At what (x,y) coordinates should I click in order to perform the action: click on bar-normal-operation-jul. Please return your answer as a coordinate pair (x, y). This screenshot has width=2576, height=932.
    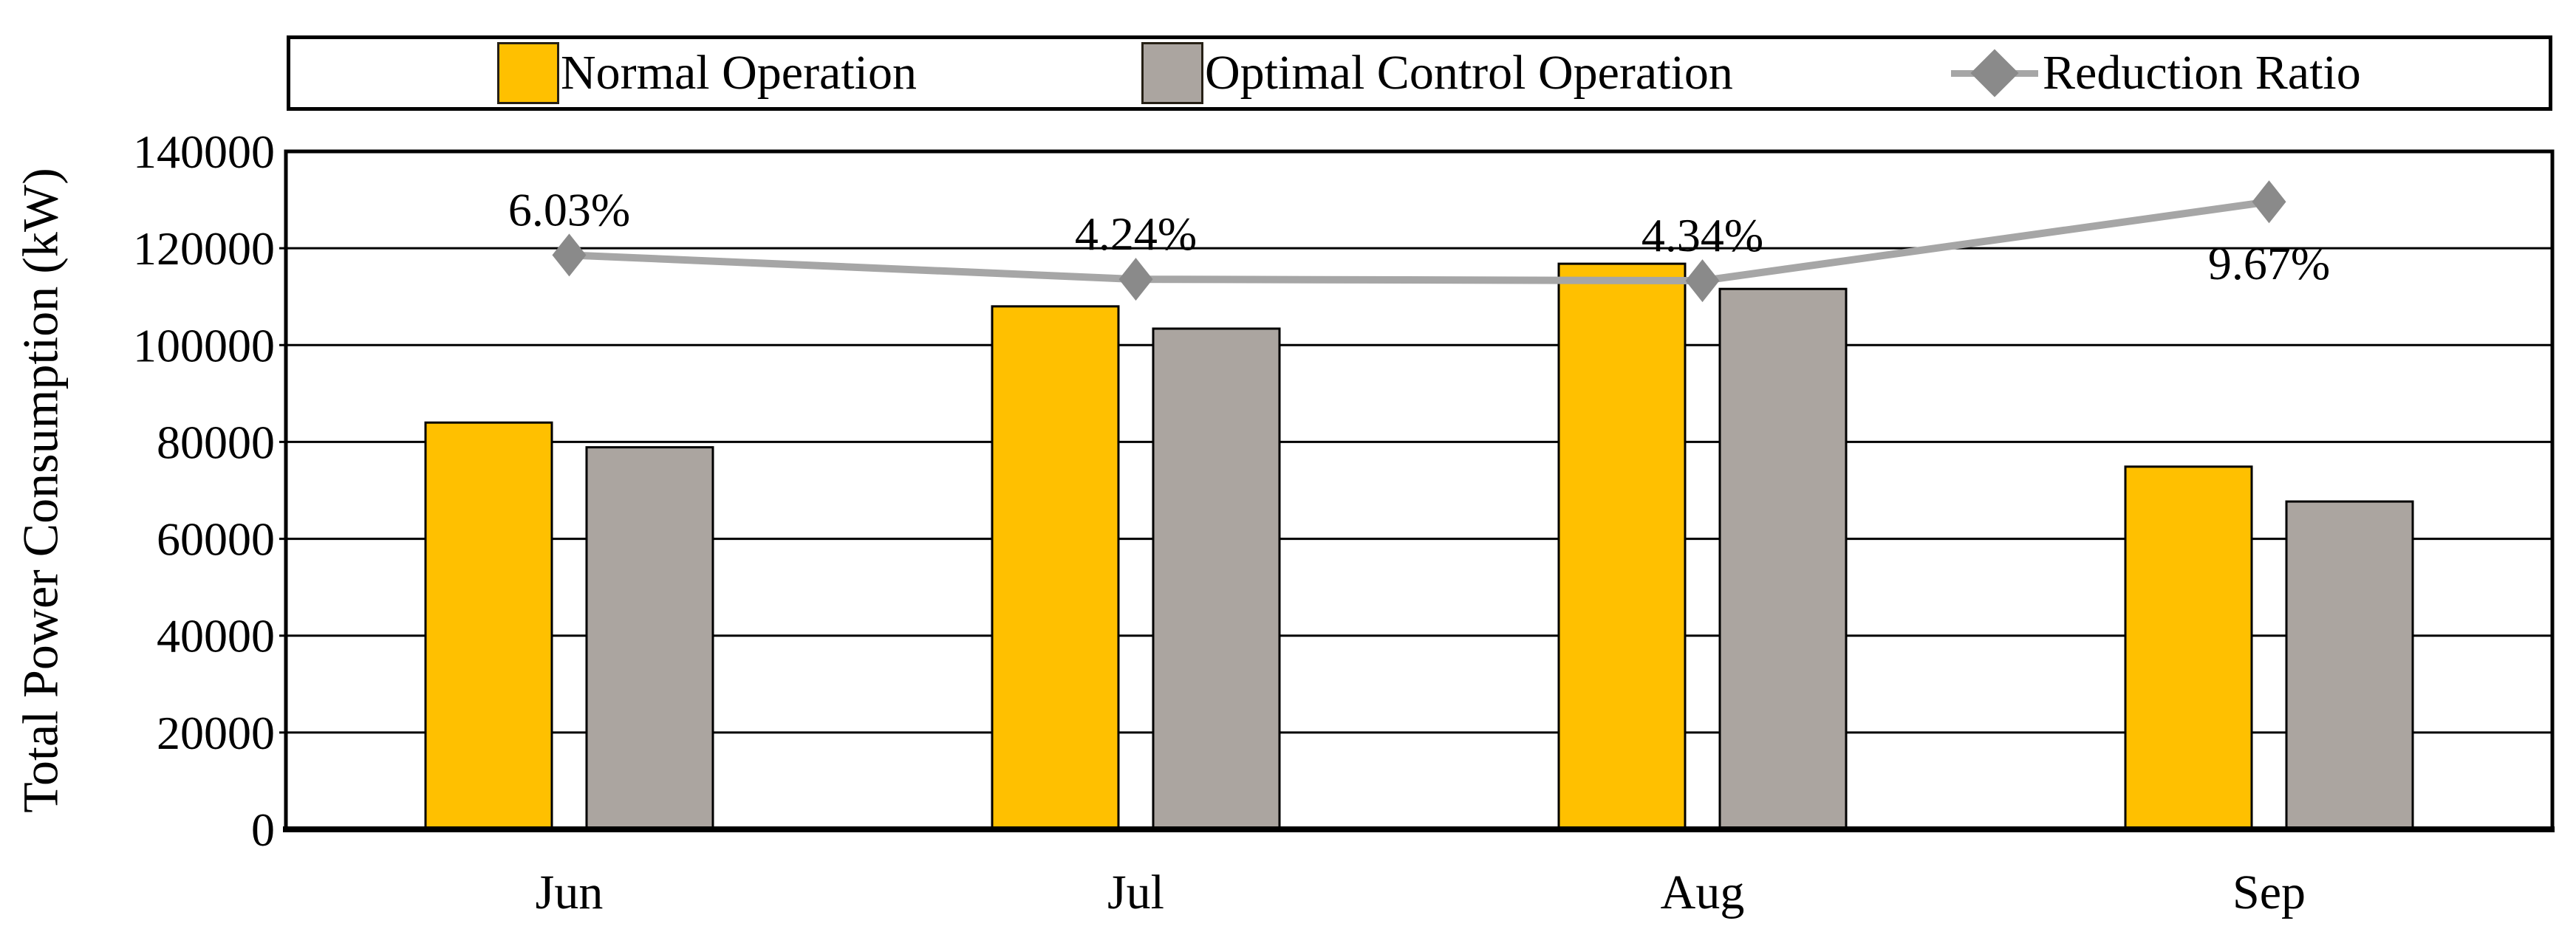
    Looking at the image, I should click on (1055, 568).